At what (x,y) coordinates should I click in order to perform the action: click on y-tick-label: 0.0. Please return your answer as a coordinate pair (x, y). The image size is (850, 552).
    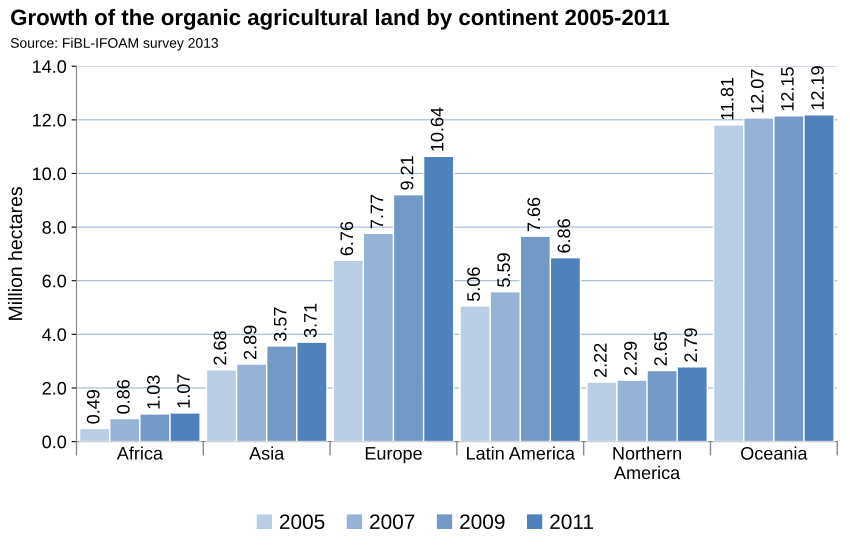
    Looking at the image, I should click on (54, 442).